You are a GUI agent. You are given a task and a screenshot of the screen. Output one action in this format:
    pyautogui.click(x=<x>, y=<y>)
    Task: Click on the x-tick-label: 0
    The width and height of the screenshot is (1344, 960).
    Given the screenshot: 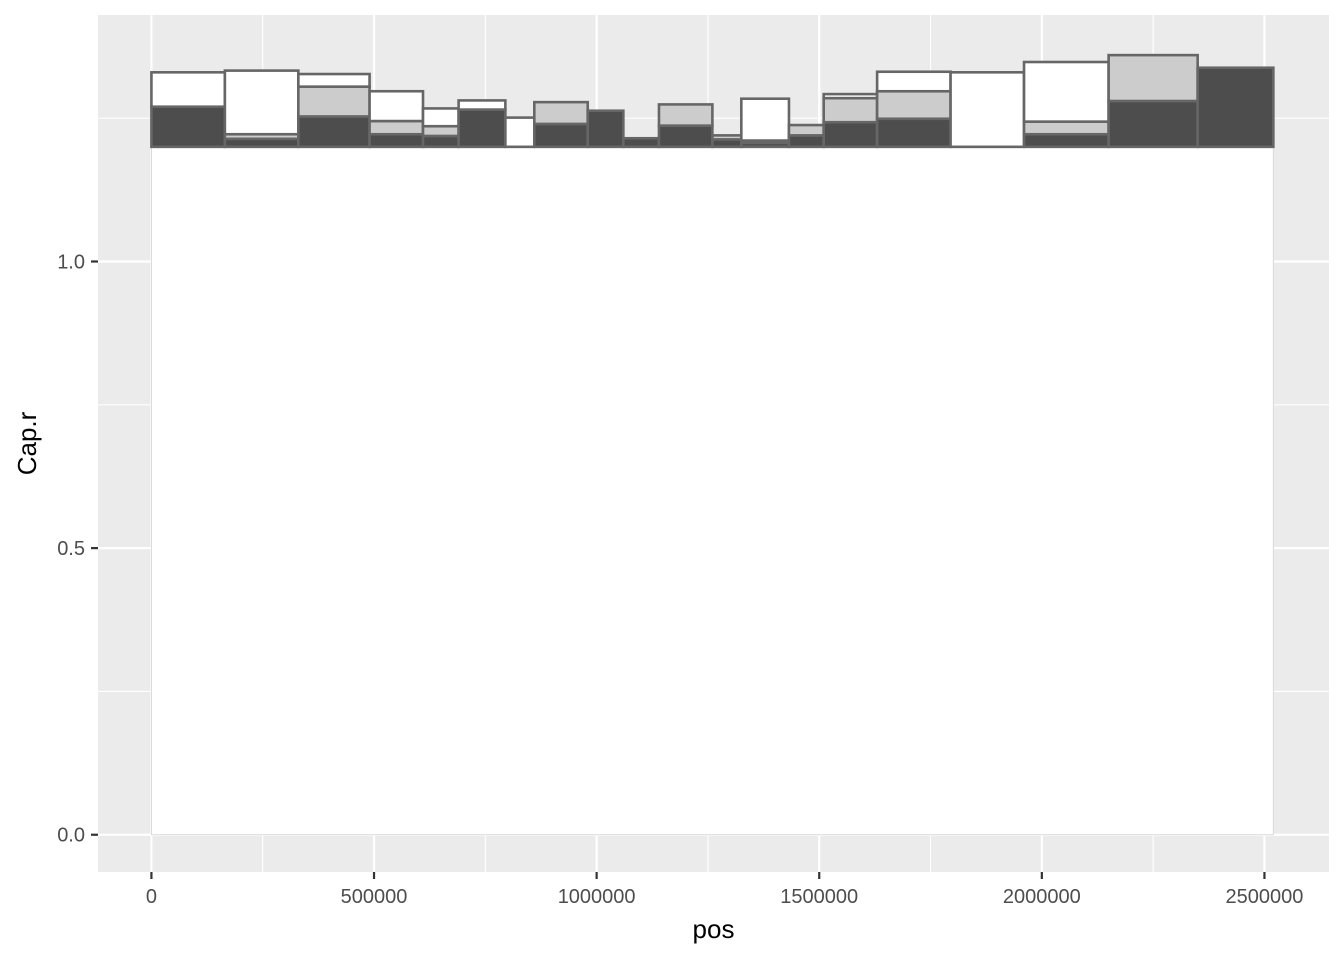 What is the action you would take?
    pyautogui.click(x=151, y=897)
    